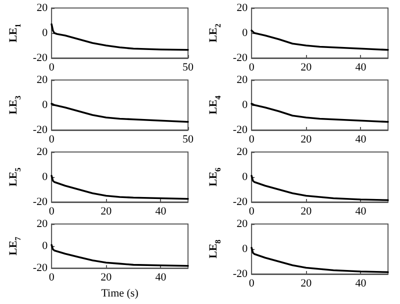 The image size is (400, 304). Describe the element at coordinates (15, 33) in the screenshot. I see `y-axis-title: LE1` at that location.